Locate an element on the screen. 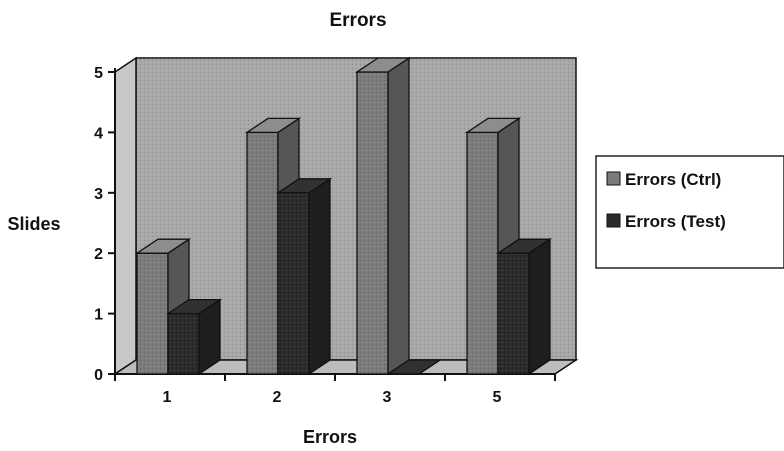 Image resolution: width=784 pixels, height=451 pixels. y-axis-title: Slides is located at coordinates (33, 224).